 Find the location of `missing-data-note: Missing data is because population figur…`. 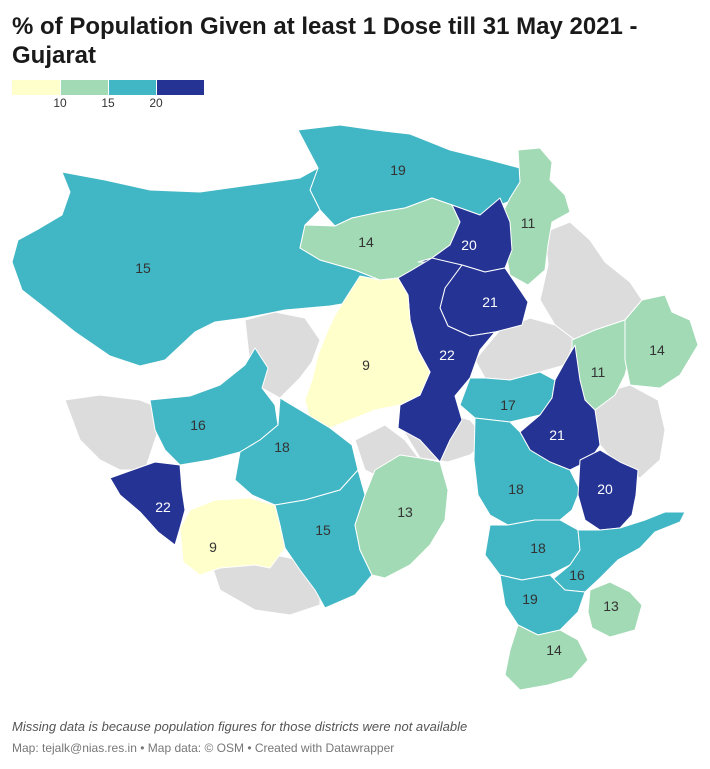

missing-data-note: Missing data is because population figur… is located at coordinates (240, 726).